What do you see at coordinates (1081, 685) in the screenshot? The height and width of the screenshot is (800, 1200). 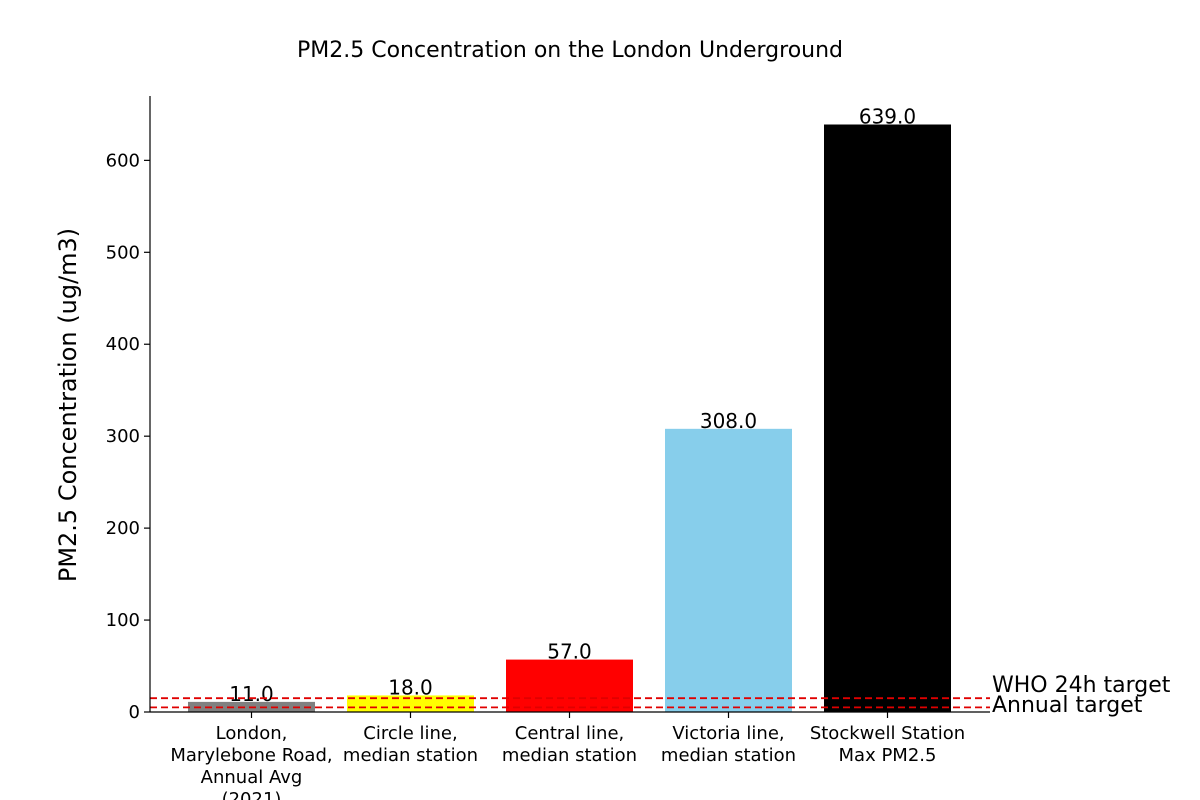 I see `reference-label-1: WHO 24h target` at bounding box center [1081, 685].